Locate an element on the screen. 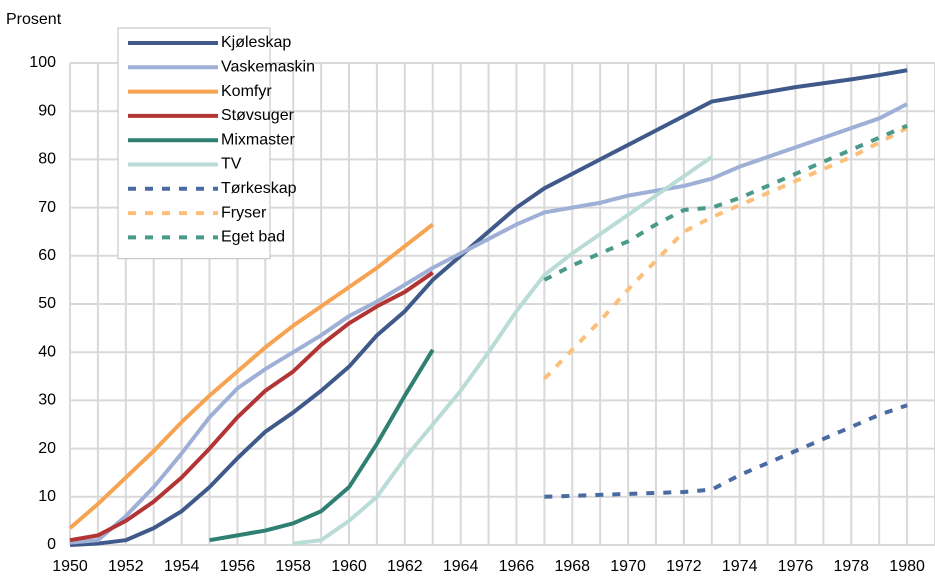 The width and height of the screenshot is (935, 579). legend-label: Tørkeskap is located at coordinates (259, 188).